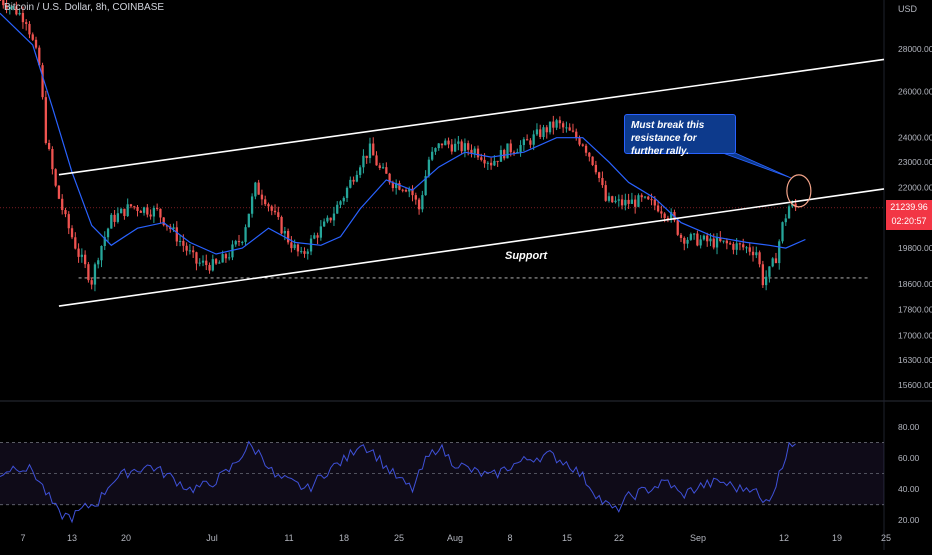 Image resolution: width=932 pixels, height=555 pixels. I want to click on price-tick-label: 19800.00, so click(915, 248).